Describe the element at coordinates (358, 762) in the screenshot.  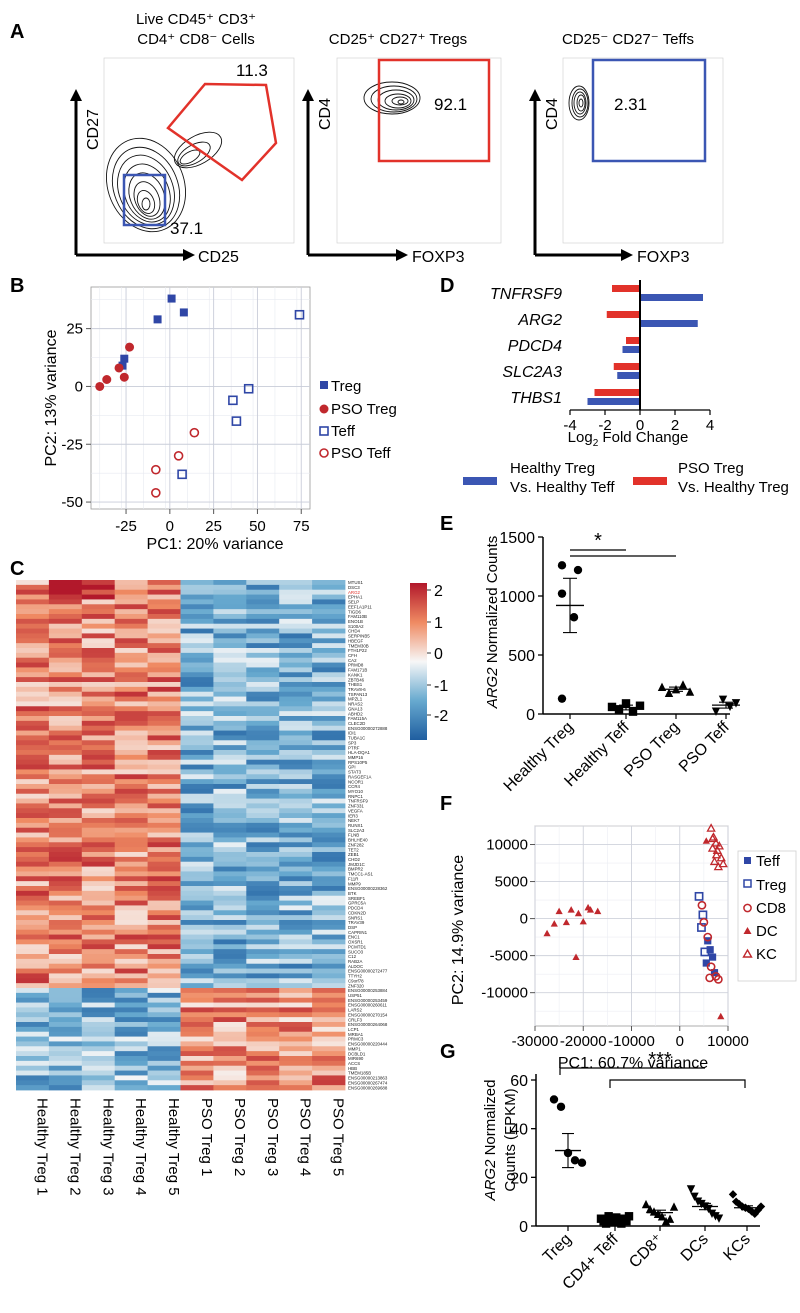
I see `heatmap-gene-label: RPS10P5` at that location.